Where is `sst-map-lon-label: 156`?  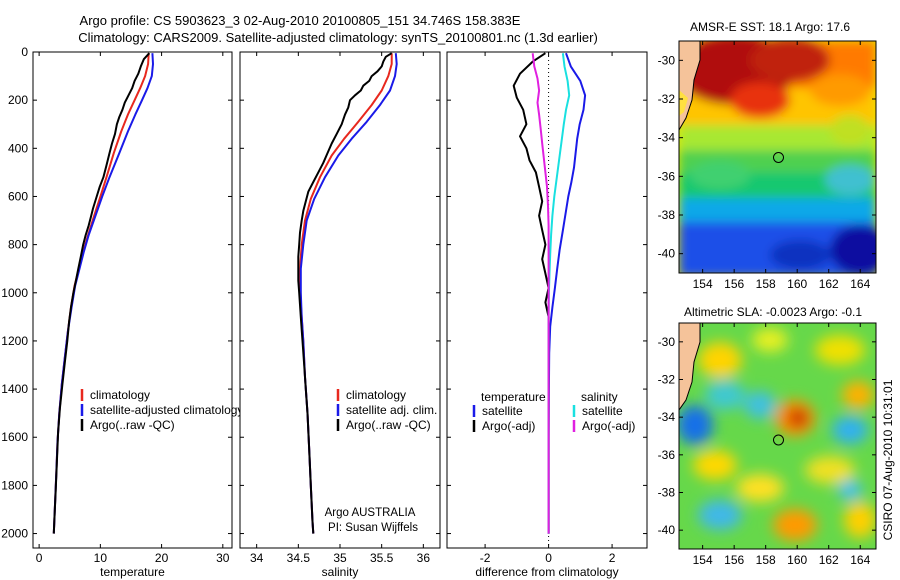 sst-map-lon-label: 156 is located at coordinates (734, 284).